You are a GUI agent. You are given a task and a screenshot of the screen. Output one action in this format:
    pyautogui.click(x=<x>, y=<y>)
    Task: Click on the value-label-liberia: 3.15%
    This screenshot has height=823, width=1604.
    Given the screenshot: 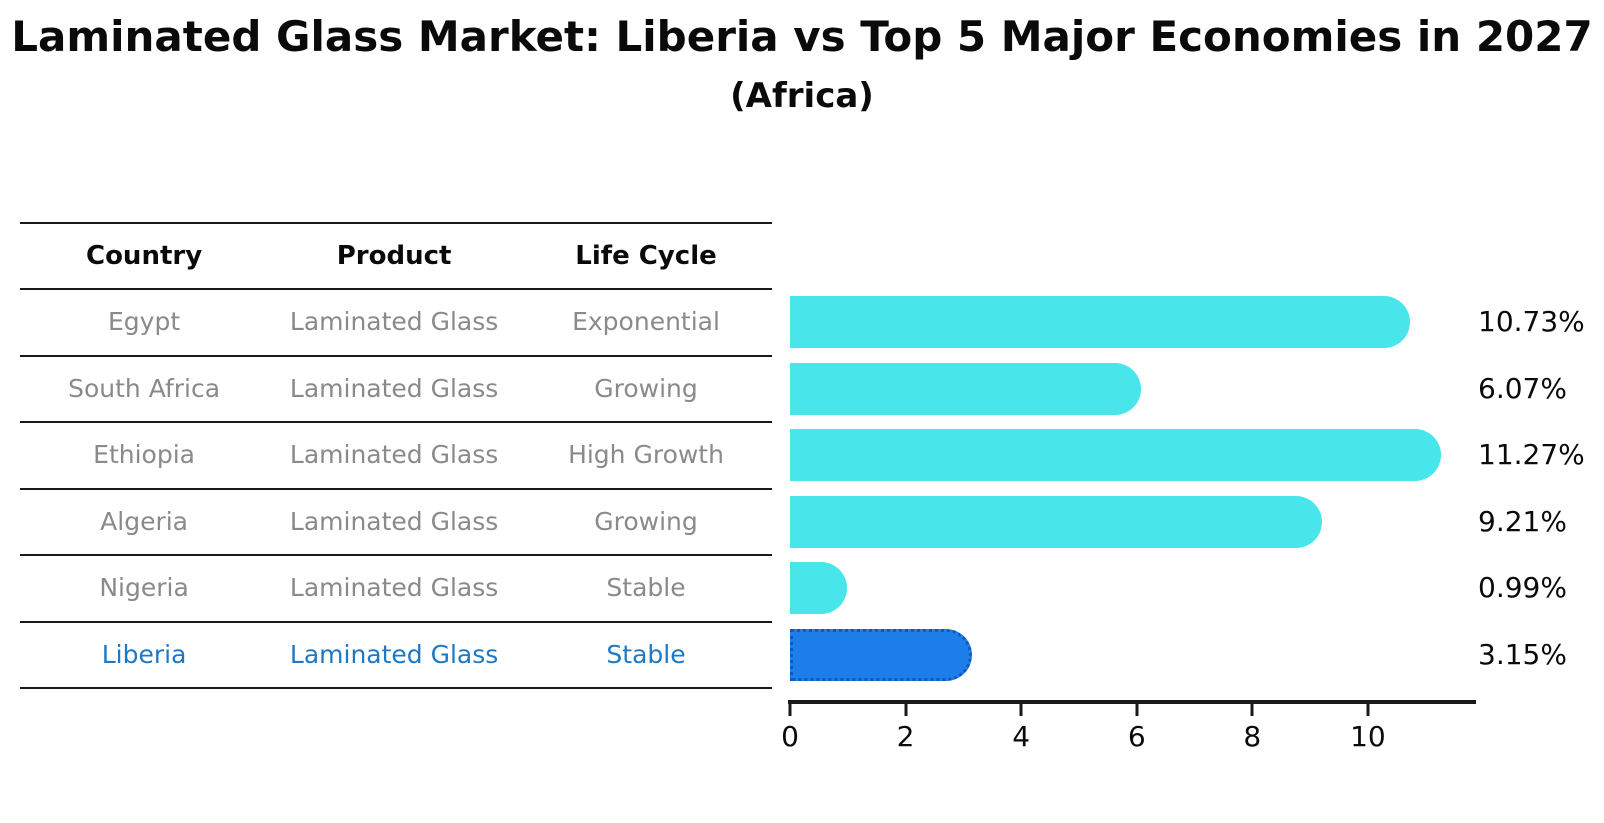 What is the action you would take?
    pyautogui.click(x=1522, y=654)
    